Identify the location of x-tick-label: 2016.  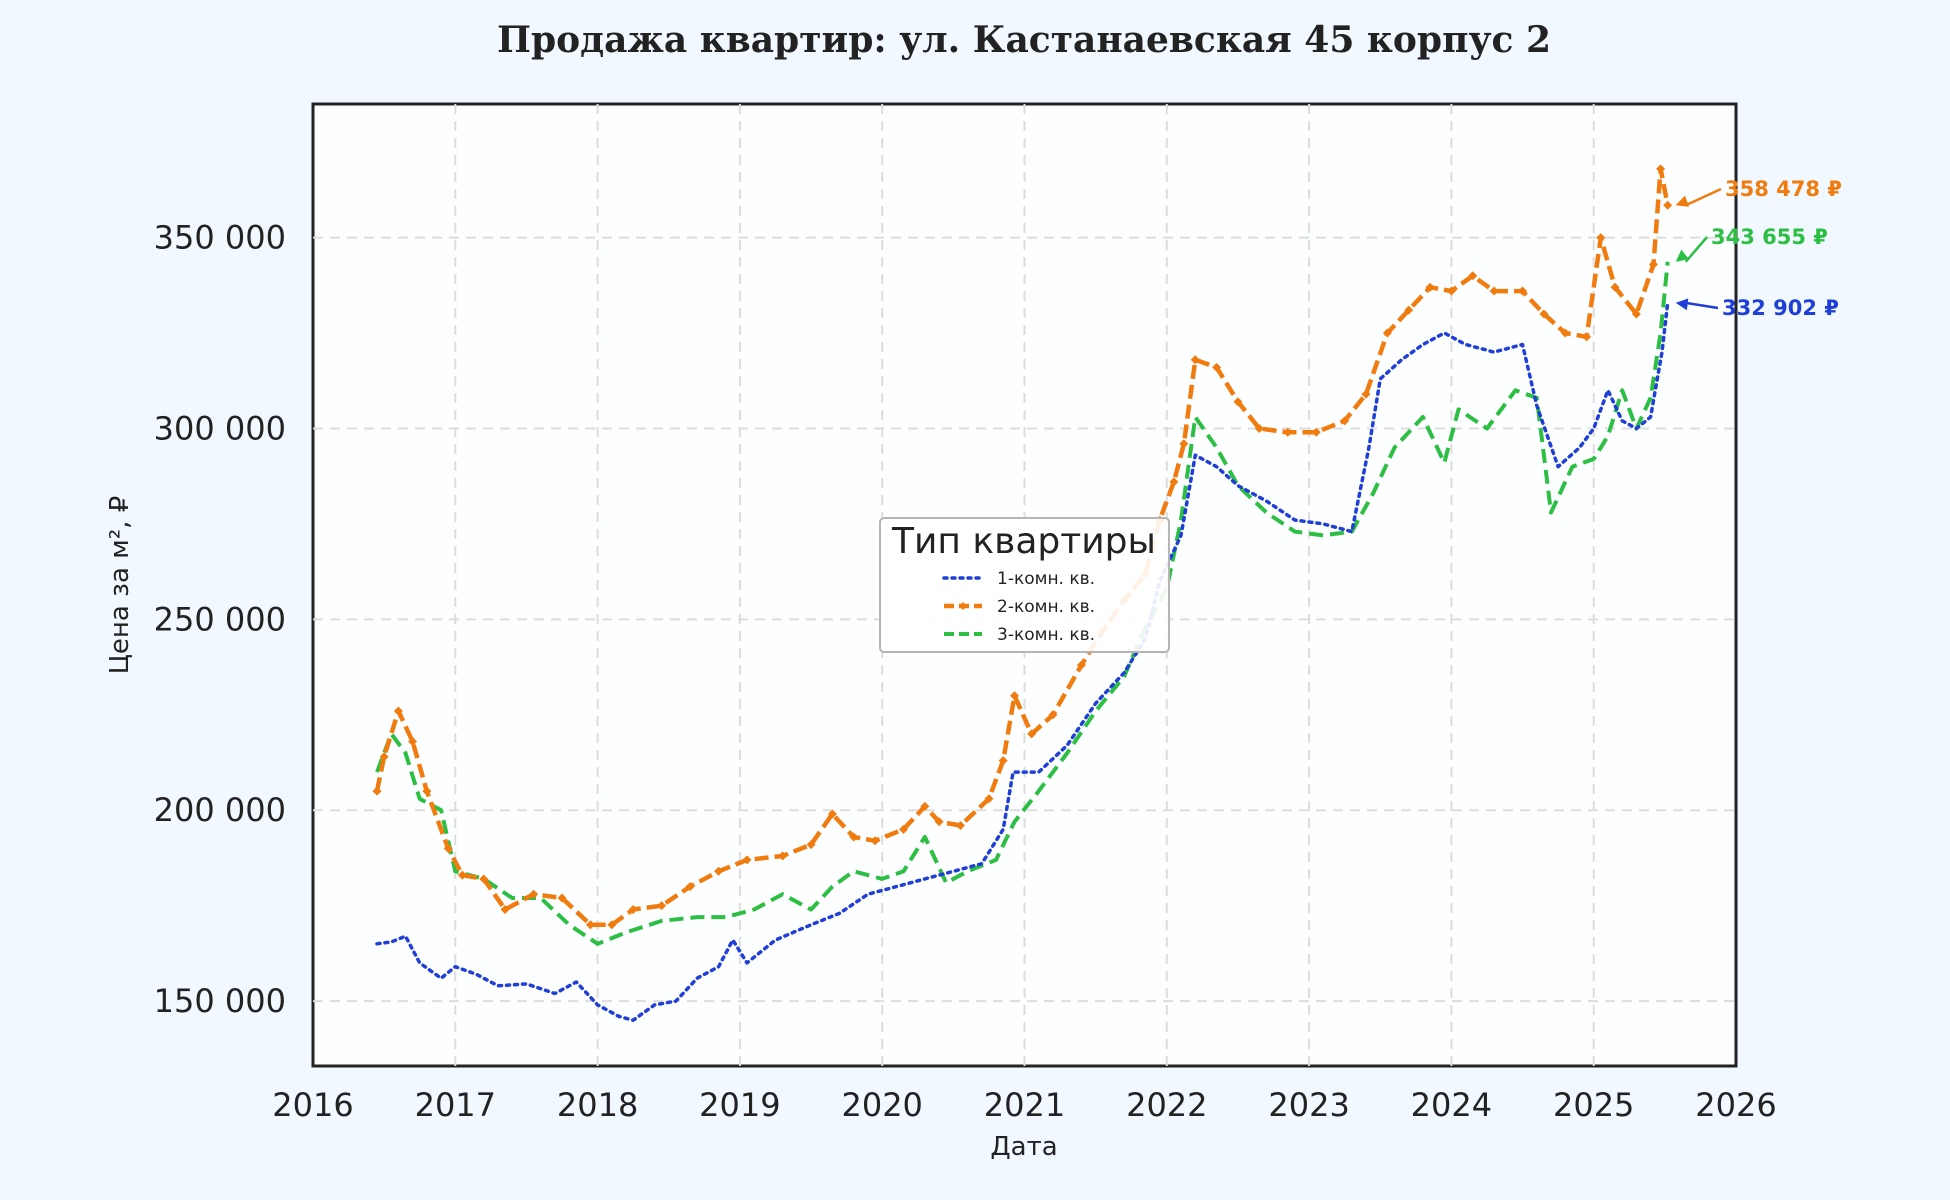
(312, 1105).